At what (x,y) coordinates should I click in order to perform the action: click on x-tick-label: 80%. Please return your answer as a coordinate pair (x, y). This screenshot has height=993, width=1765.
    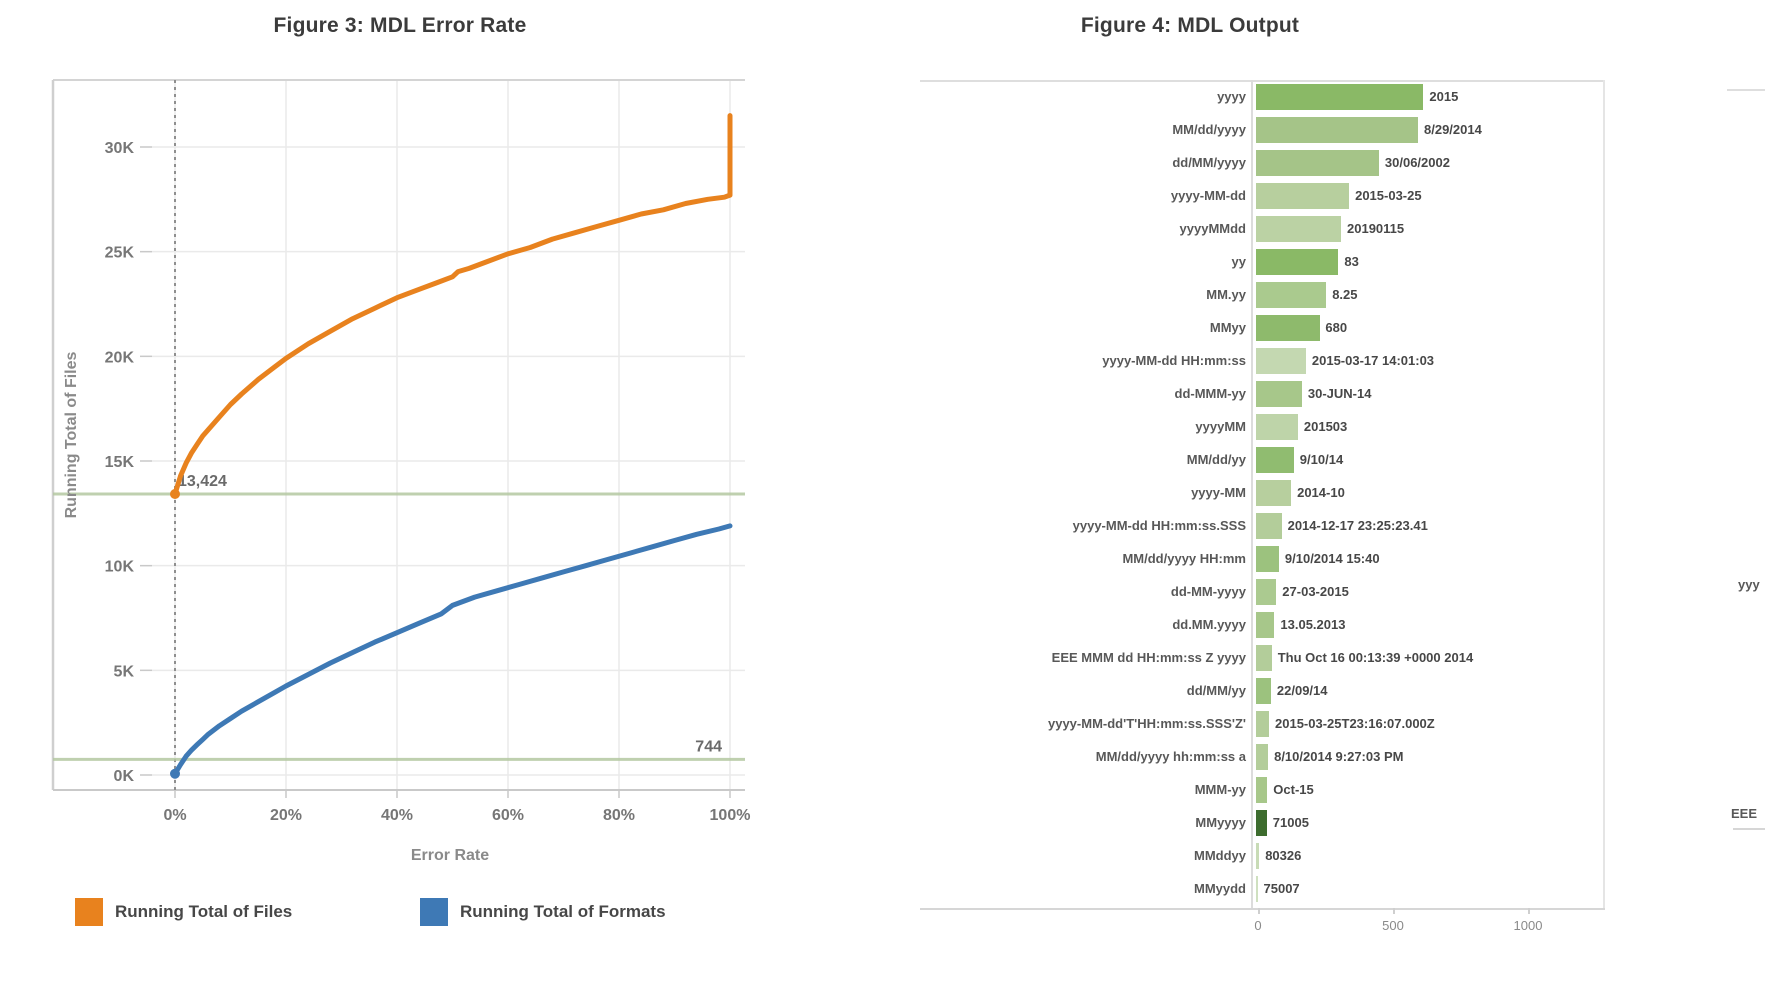
    Looking at the image, I should click on (619, 815).